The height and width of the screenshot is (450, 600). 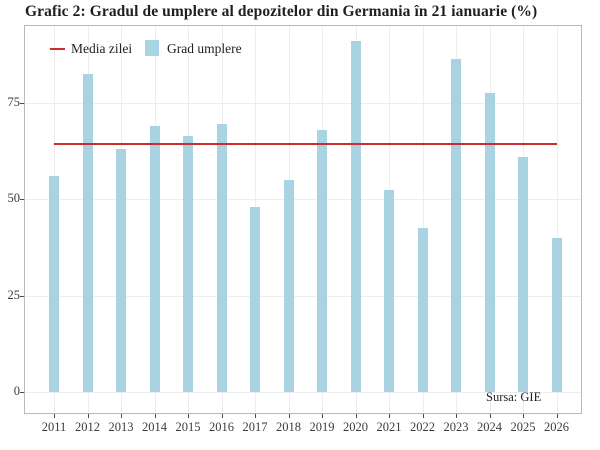 I want to click on bar-2022, so click(x=422, y=310).